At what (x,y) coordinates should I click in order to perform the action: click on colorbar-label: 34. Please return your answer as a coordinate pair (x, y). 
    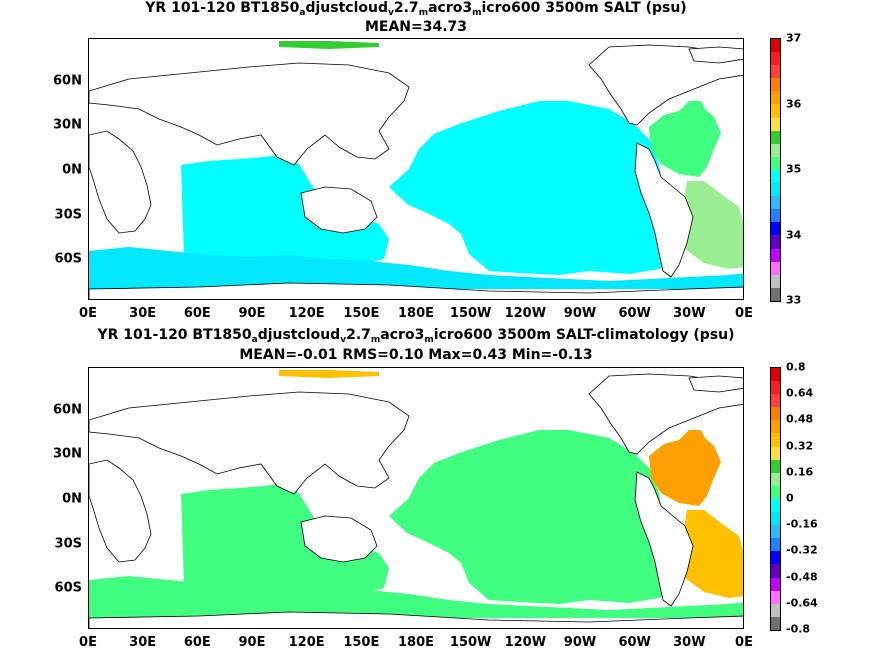
    Looking at the image, I should click on (794, 234).